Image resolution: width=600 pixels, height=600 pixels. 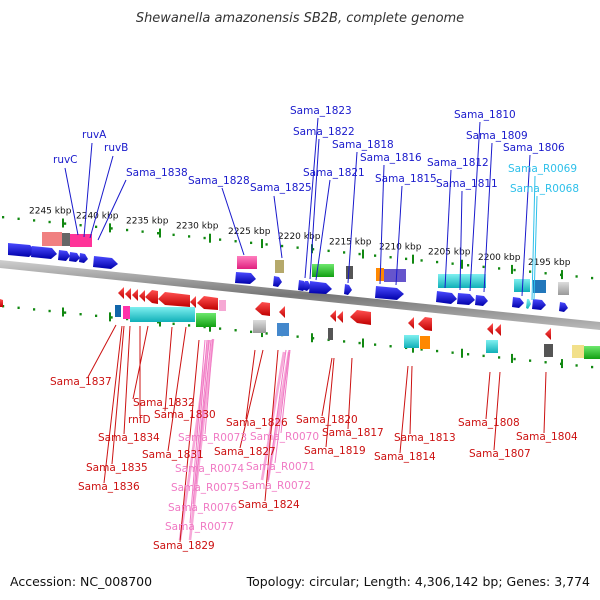 What do you see at coordinates (65, 160) in the screenshot?
I see `gene-label: ruvC` at bounding box center [65, 160].